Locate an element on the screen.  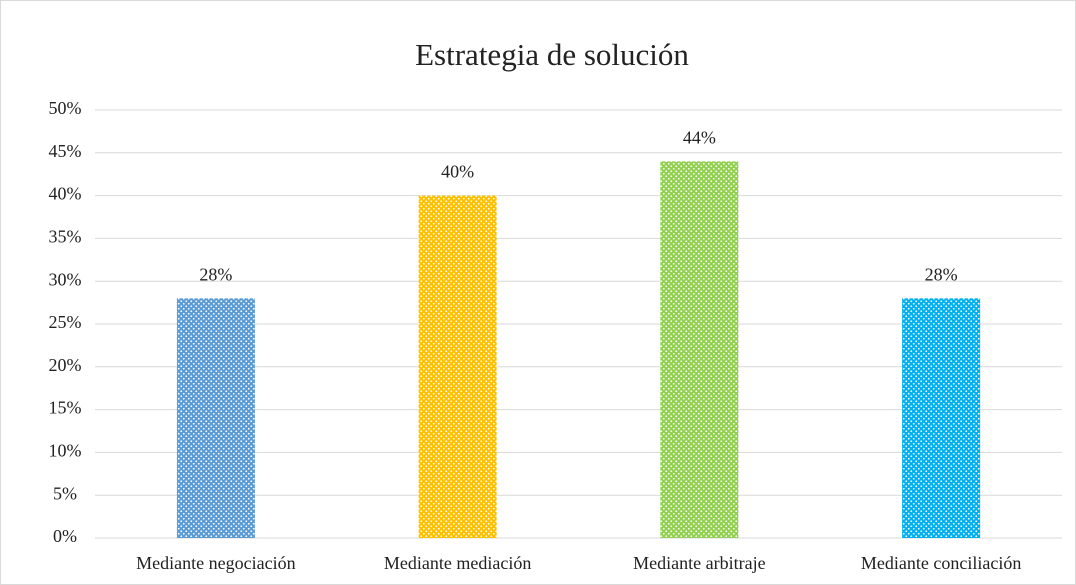
y-tick-label: 5% is located at coordinates (65, 493).